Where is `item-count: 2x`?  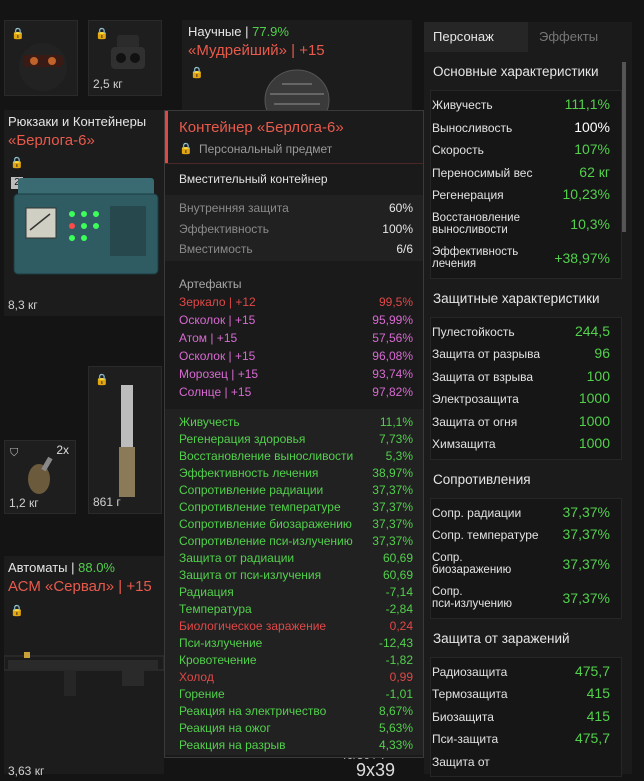
item-count: 2x is located at coordinates (62, 450).